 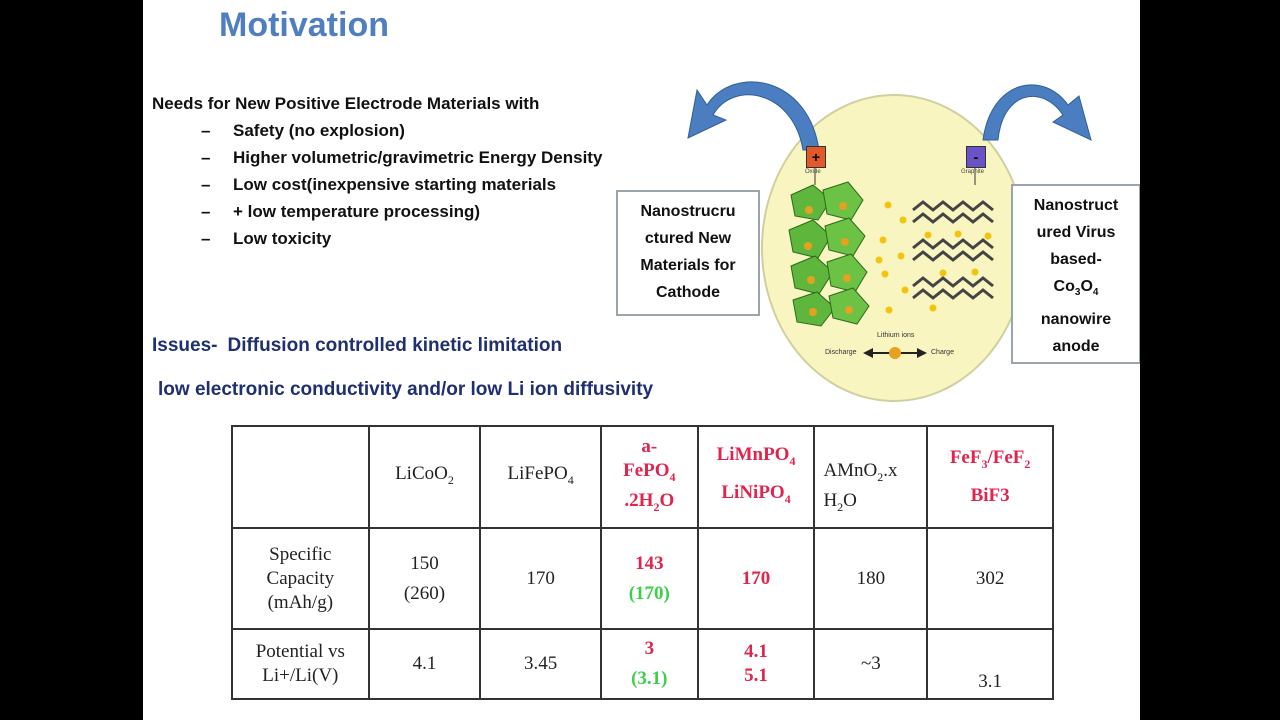 What do you see at coordinates (1037, 112) in the screenshot?
I see `right-curved-arrow-icon` at bounding box center [1037, 112].